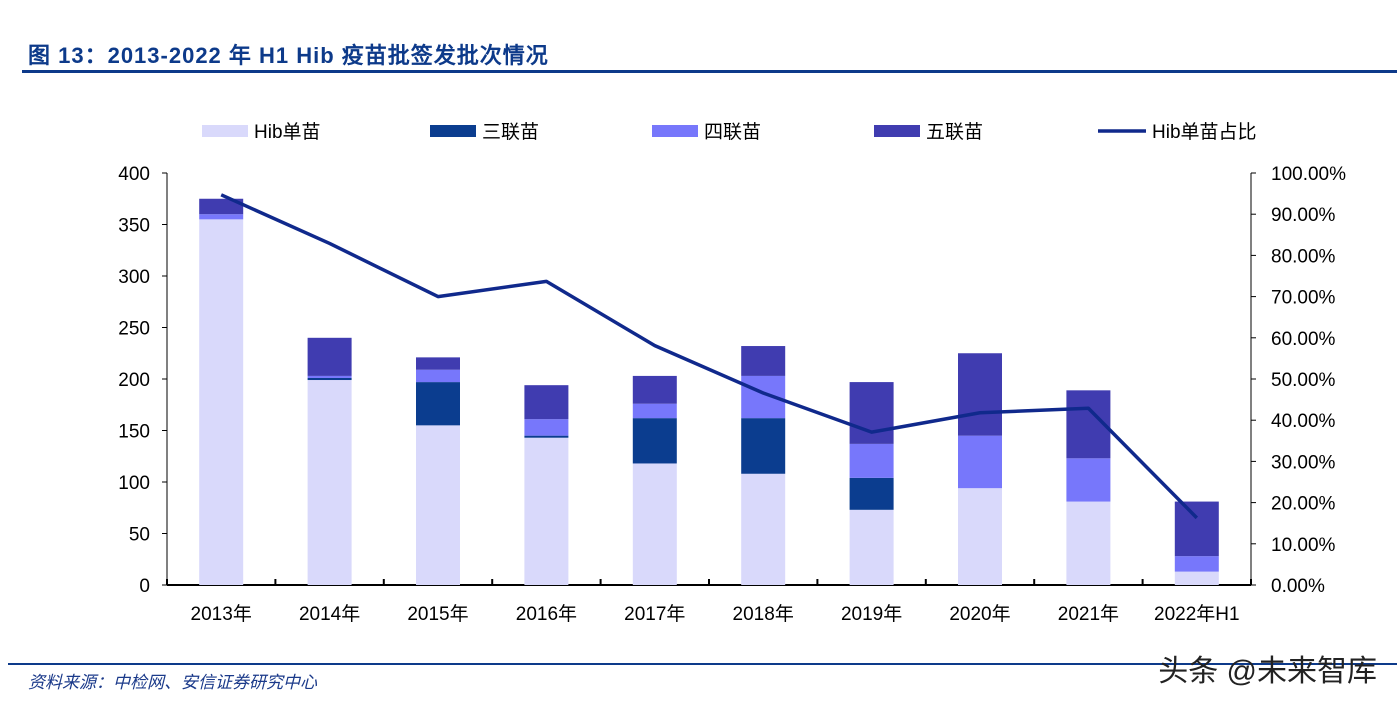  What do you see at coordinates (1303, 545) in the screenshot?
I see `y-right-tick-label: 10.00%` at bounding box center [1303, 545].